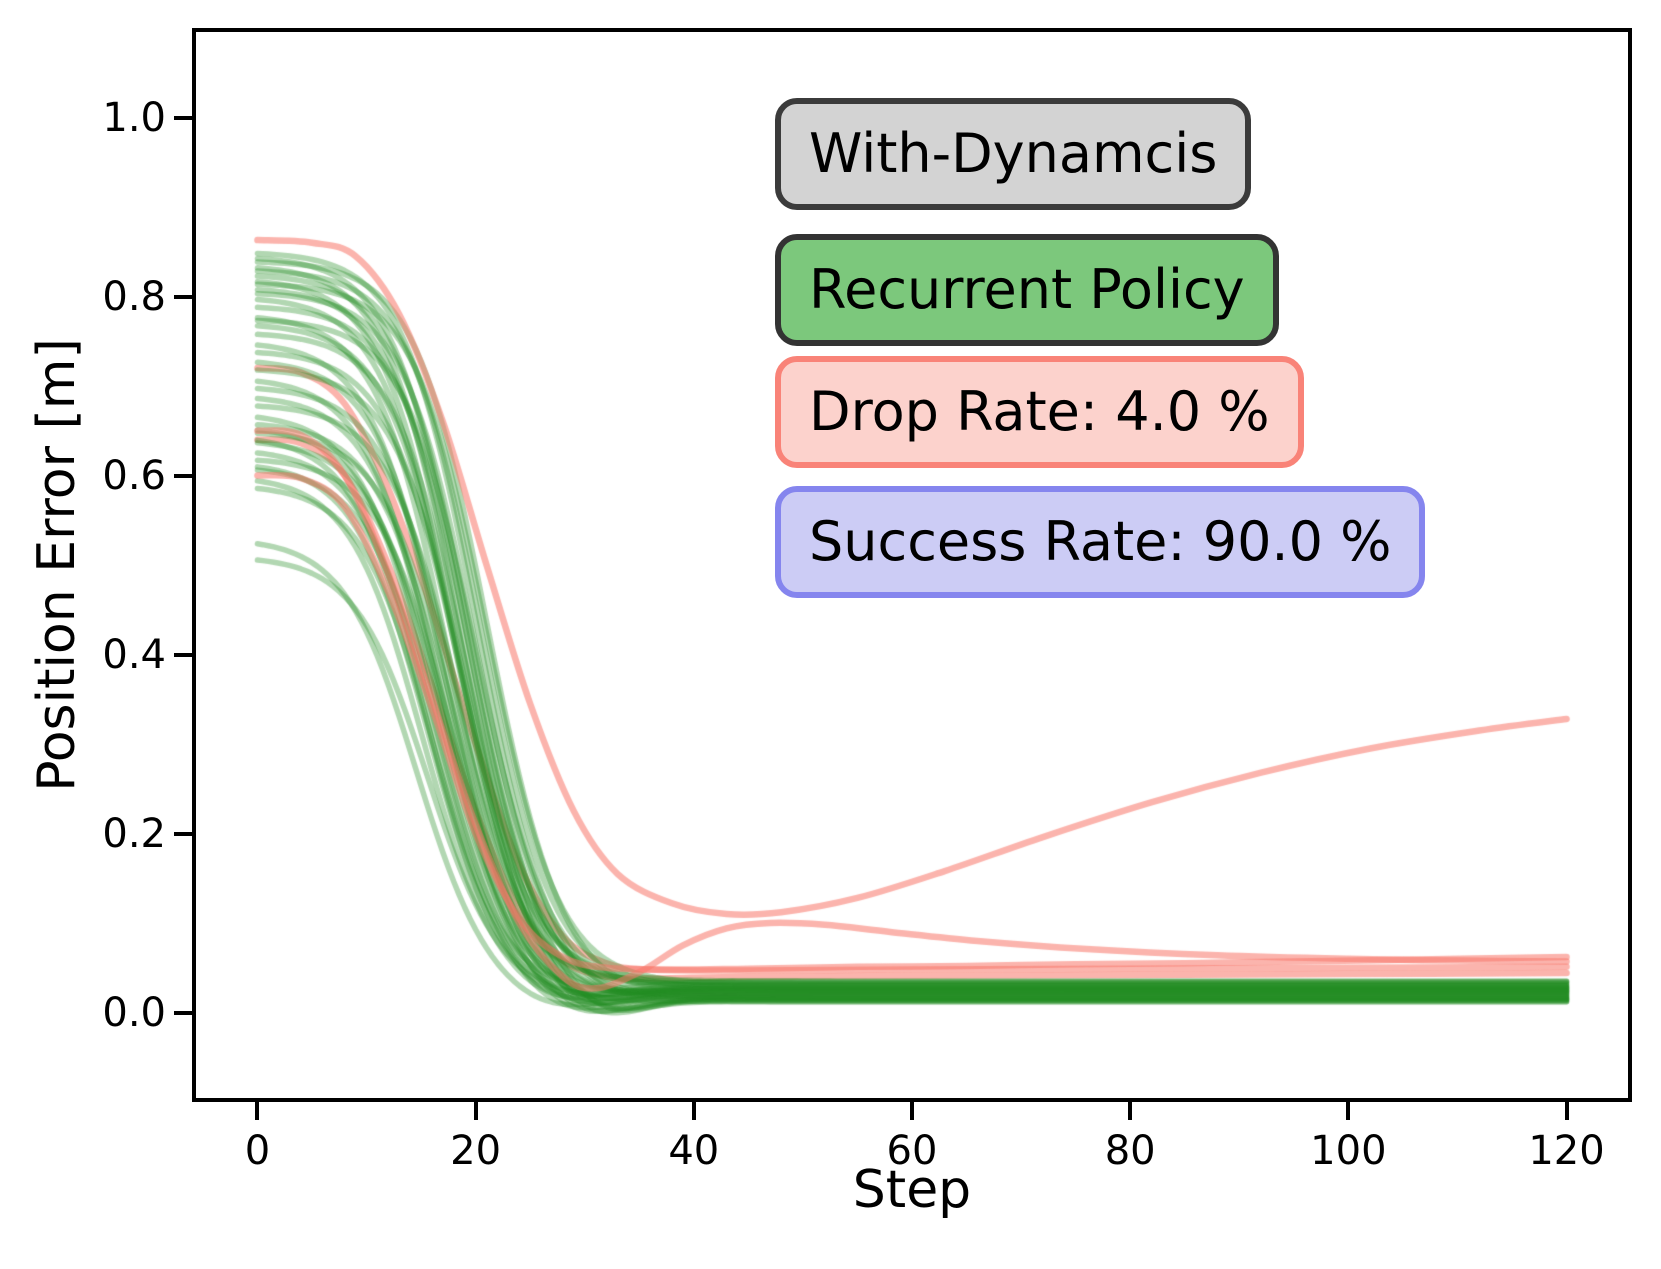  What do you see at coordinates (134, 296) in the screenshot?
I see `y-tick-label: 0.8` at bounding box center [134, 296].